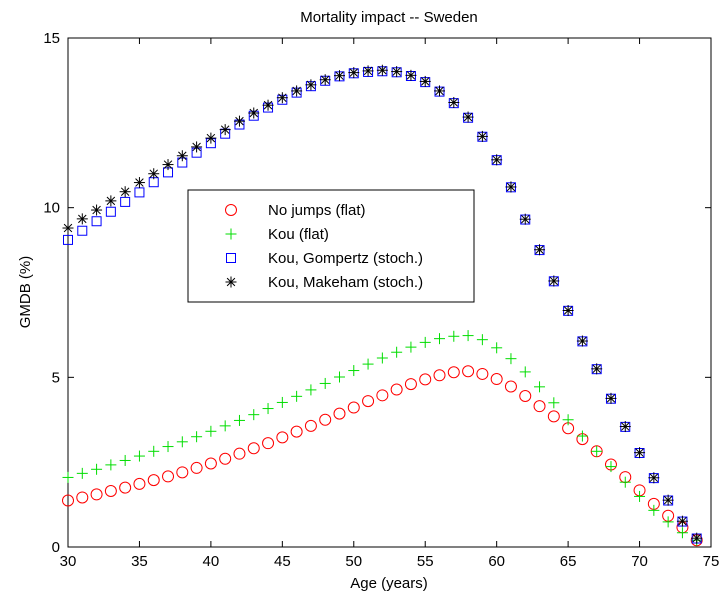 This screenshot has height=602, width=726. What do you see at coordinates (711, 561) in the screenshot?
I see `x-tick-label: 75` at bounding box center [711, 561].